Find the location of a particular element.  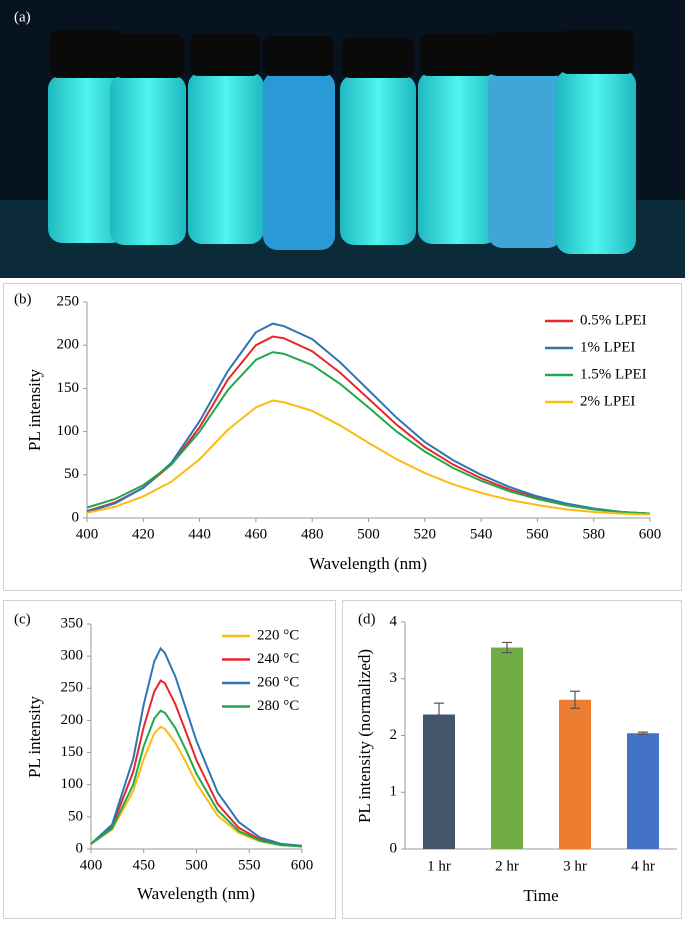

x-tick-label: 420 is located at coordinates (143, 534).